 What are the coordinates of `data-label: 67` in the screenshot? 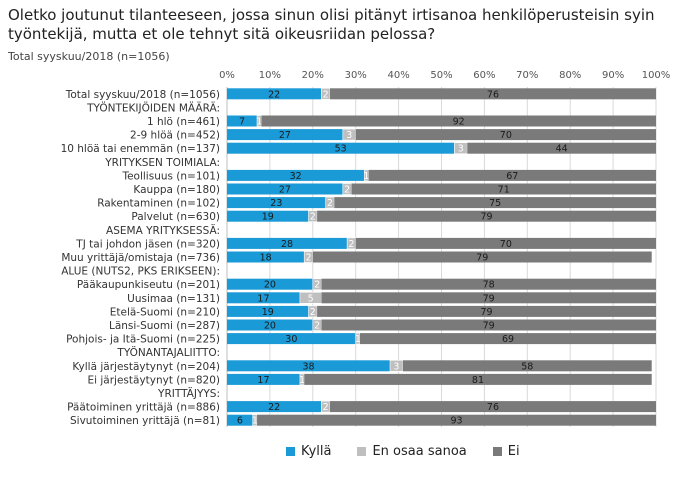 It's located at (512, 176).